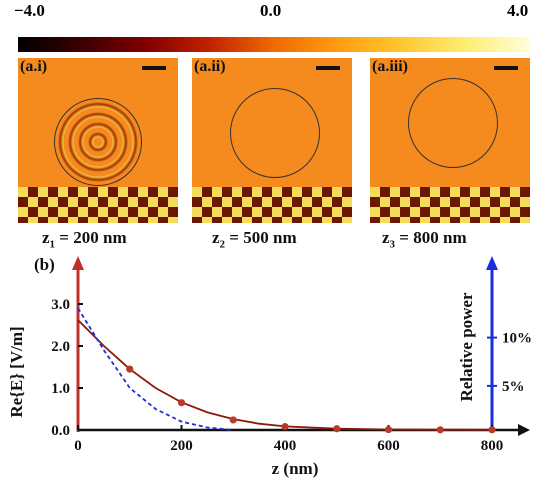  What do you see at coordinates (295, 468) in the screenshot?
I see `x-axis-label: z (nm)` at bounding box center [295, 468].